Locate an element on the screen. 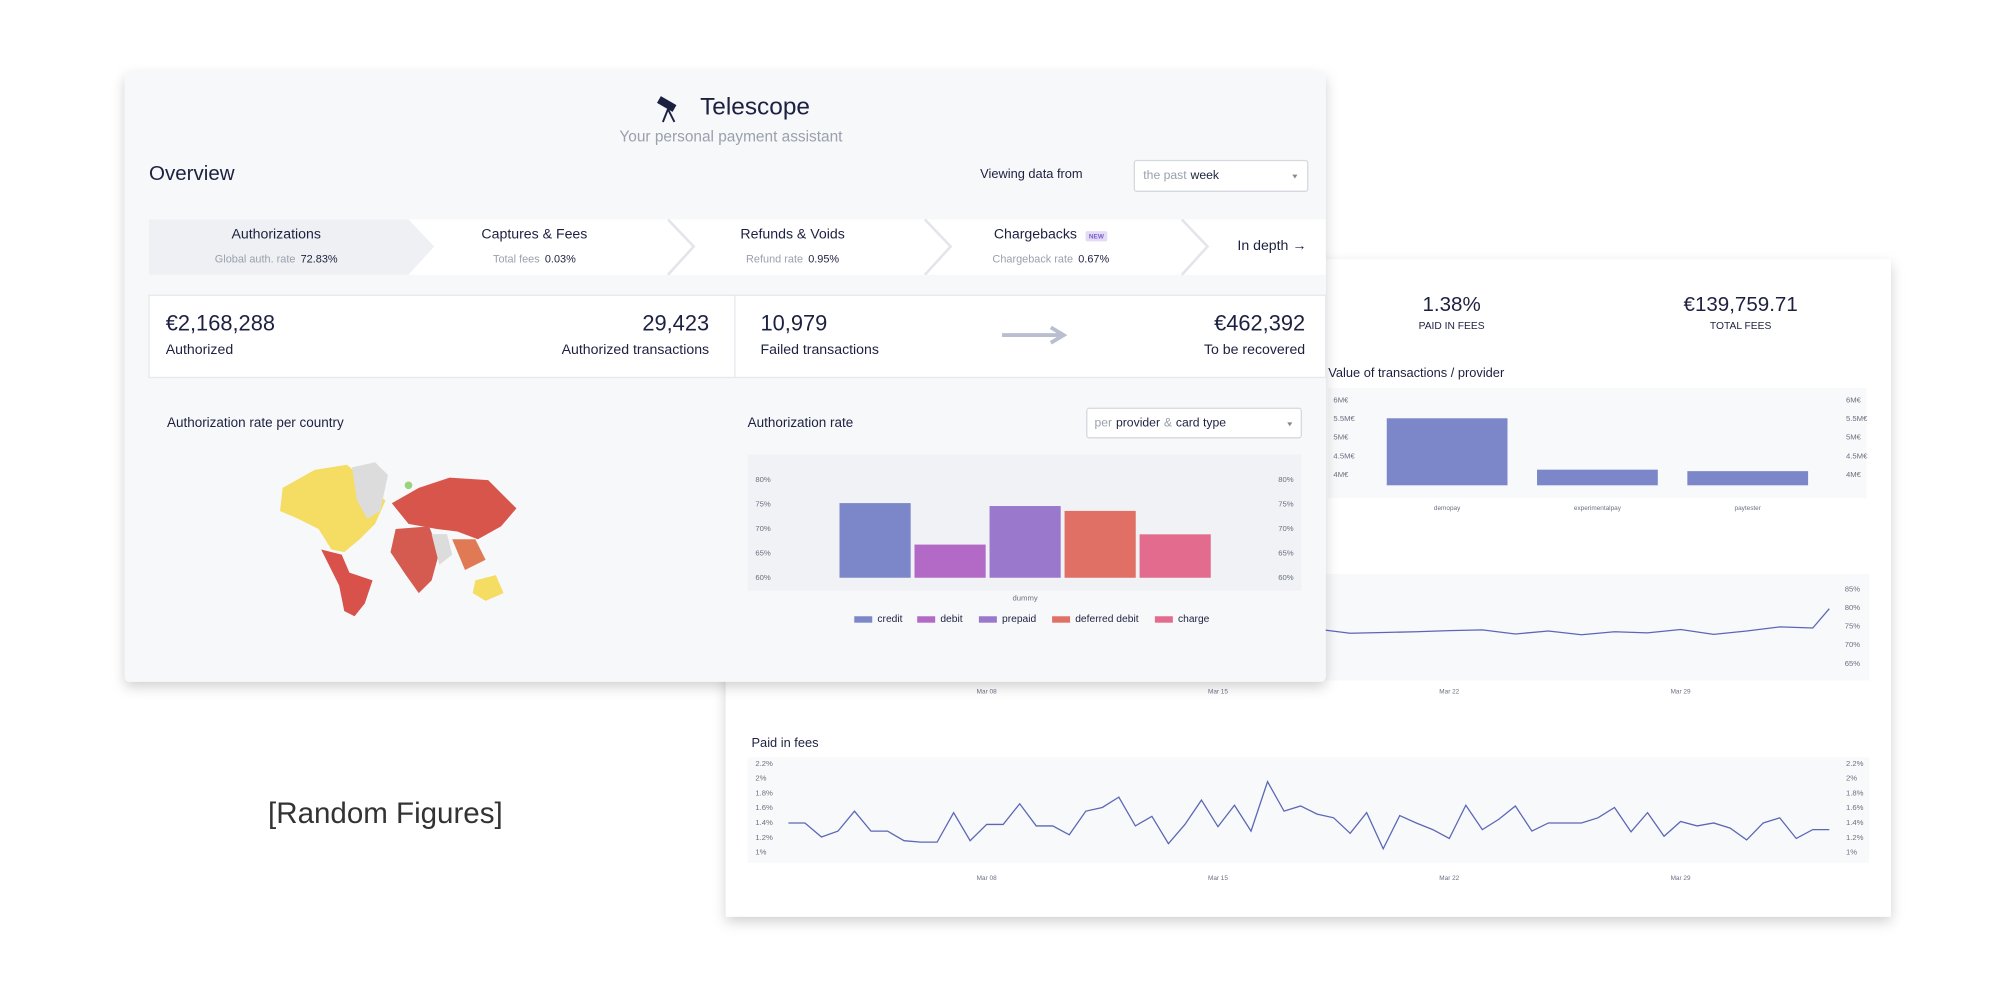  panel-title: Authorization rate per country is located at coordinates (255, 422).